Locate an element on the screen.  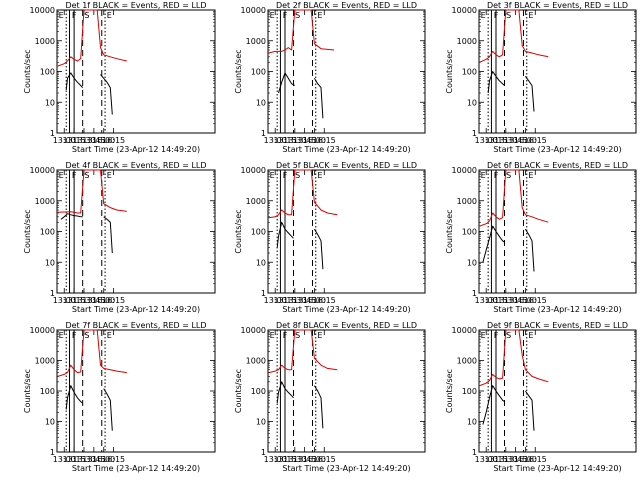
panel-title: Det 5f BLACK = Events, RED = LLD is located at coordinates (346, 165).